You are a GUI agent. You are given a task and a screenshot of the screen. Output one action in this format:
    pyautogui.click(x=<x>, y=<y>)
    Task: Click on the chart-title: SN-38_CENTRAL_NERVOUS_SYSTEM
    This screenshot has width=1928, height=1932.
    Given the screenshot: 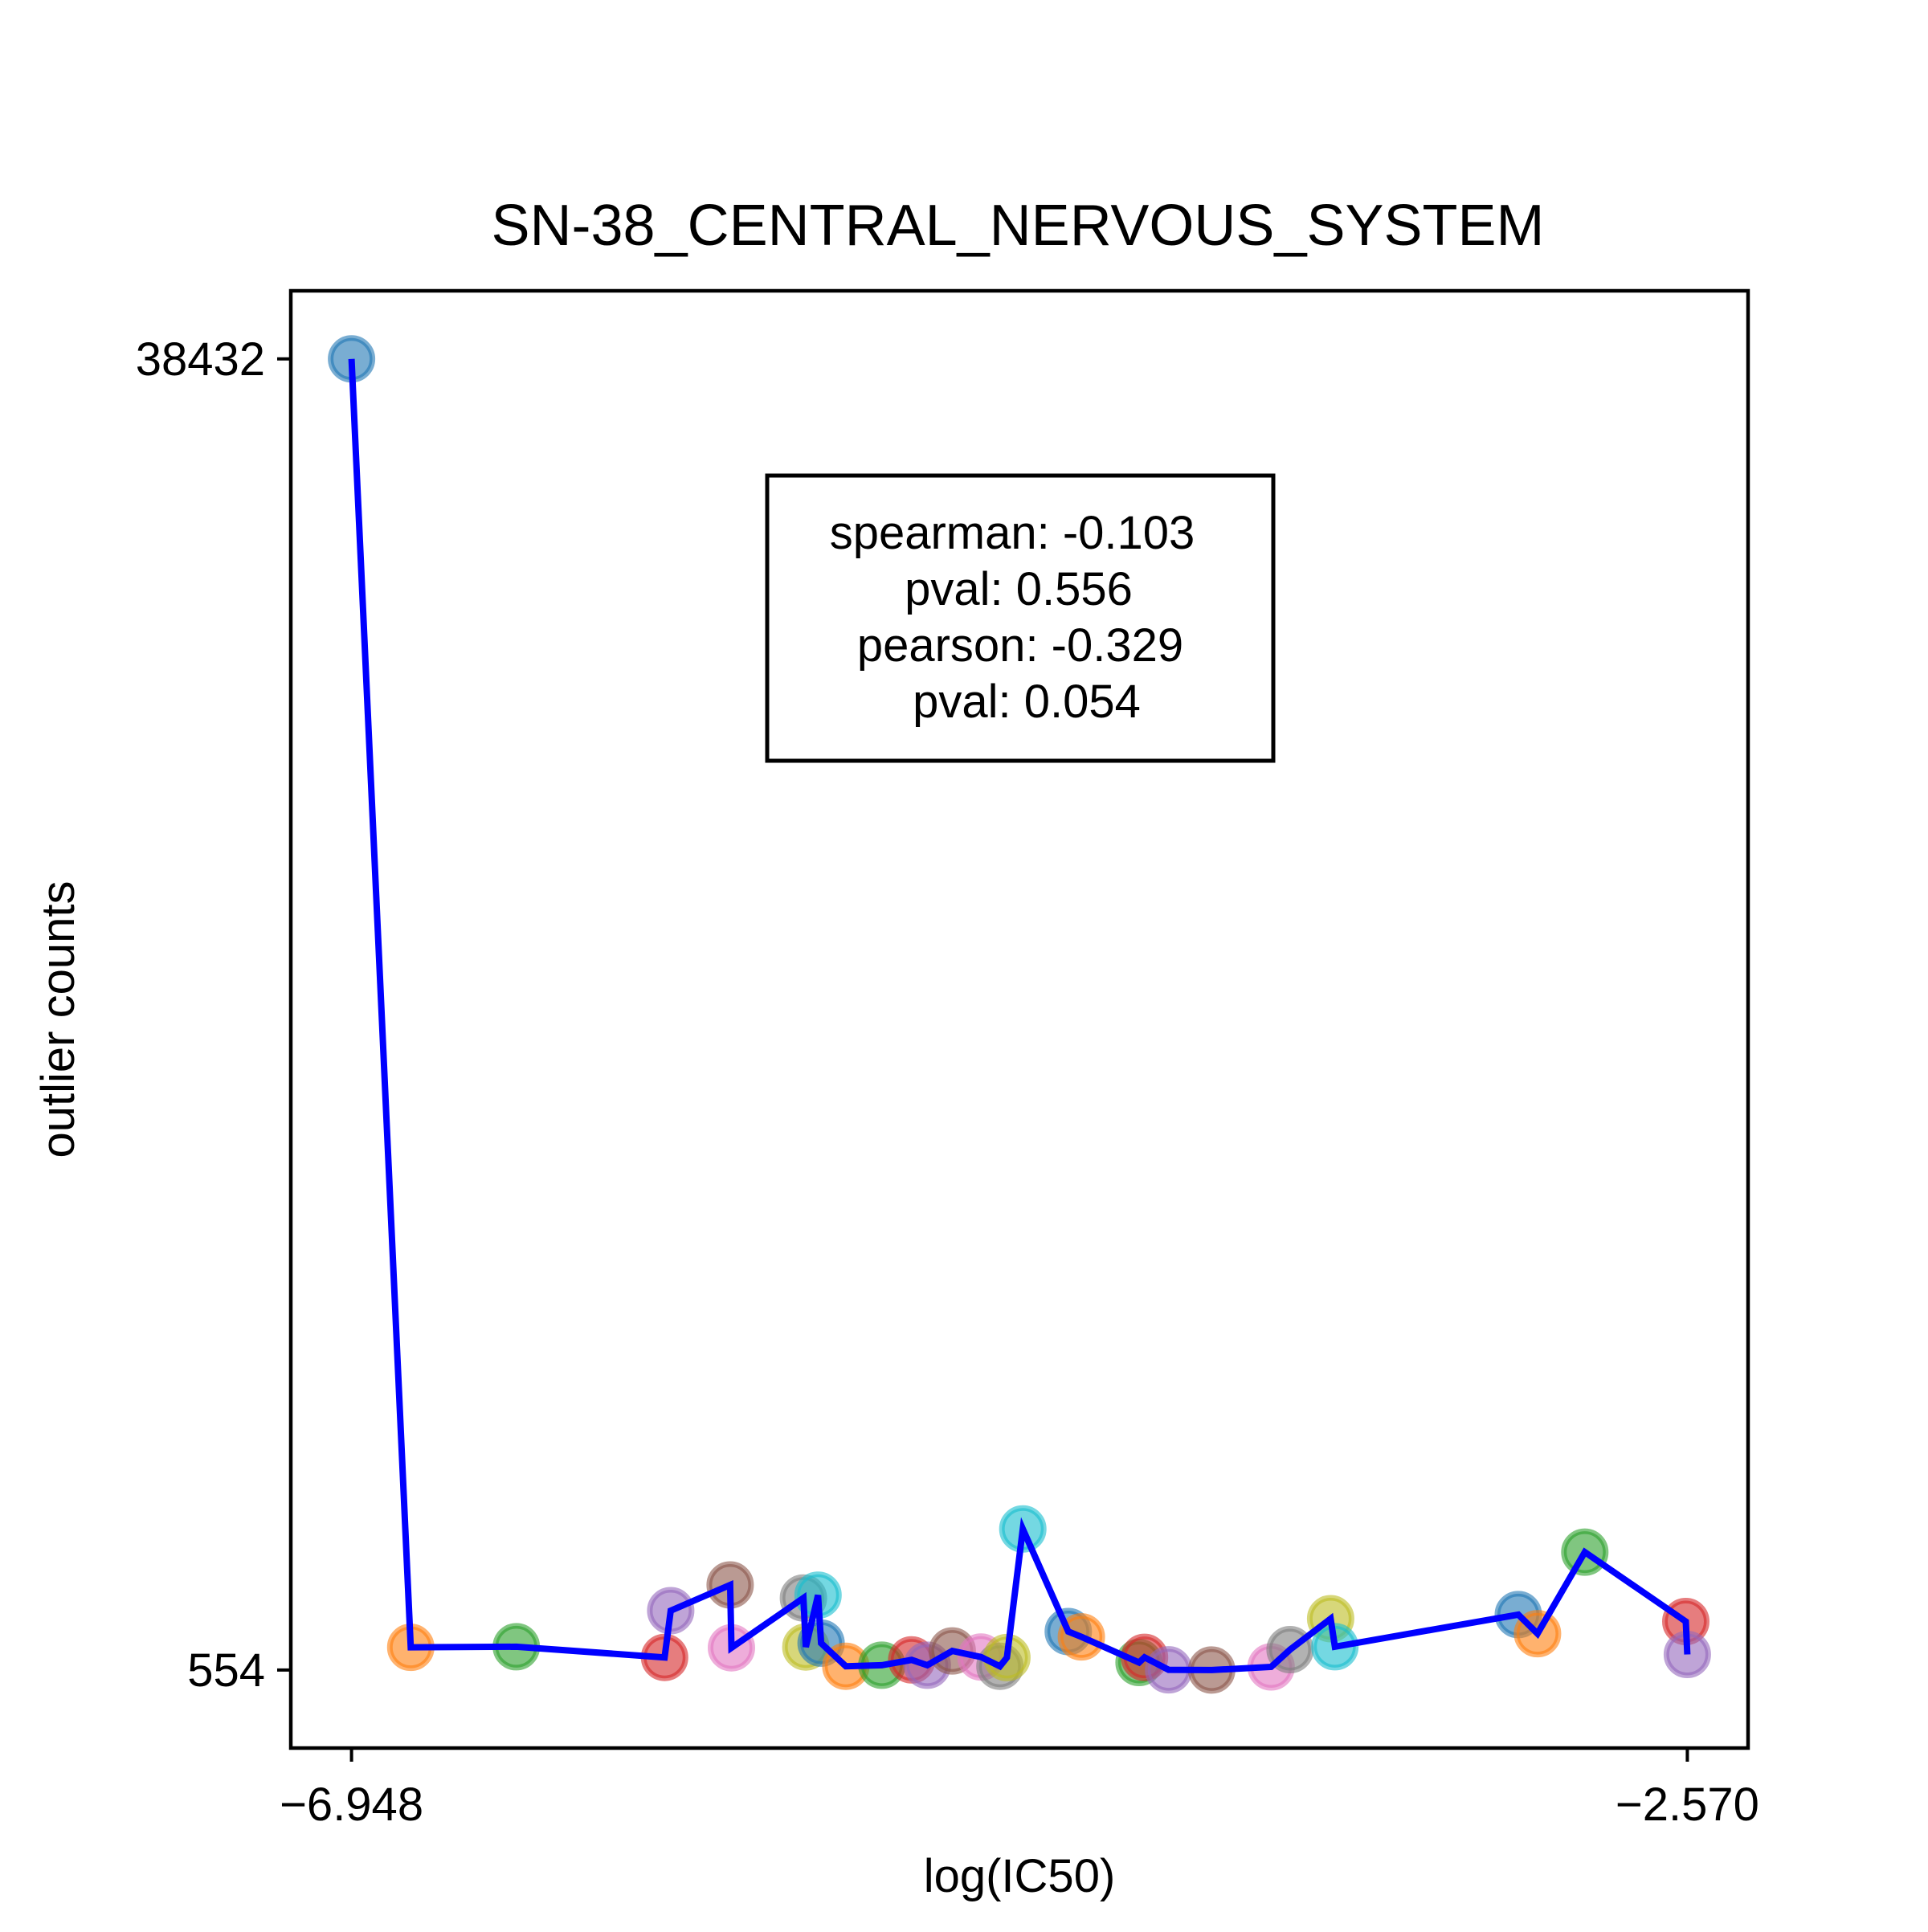 What is the action you would take?
    pyautogui.click(x=1018, y=226)
    